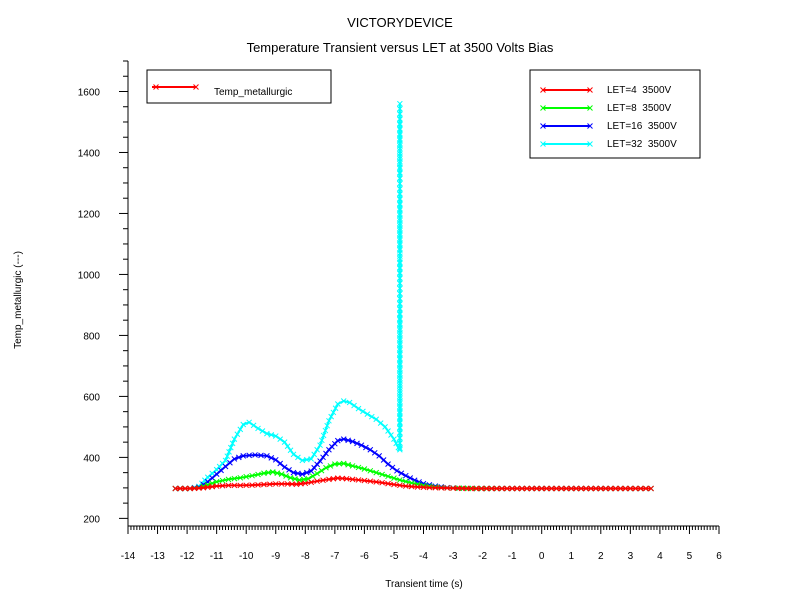  I want to click on x-tick-label: -13, so click(157, 556).